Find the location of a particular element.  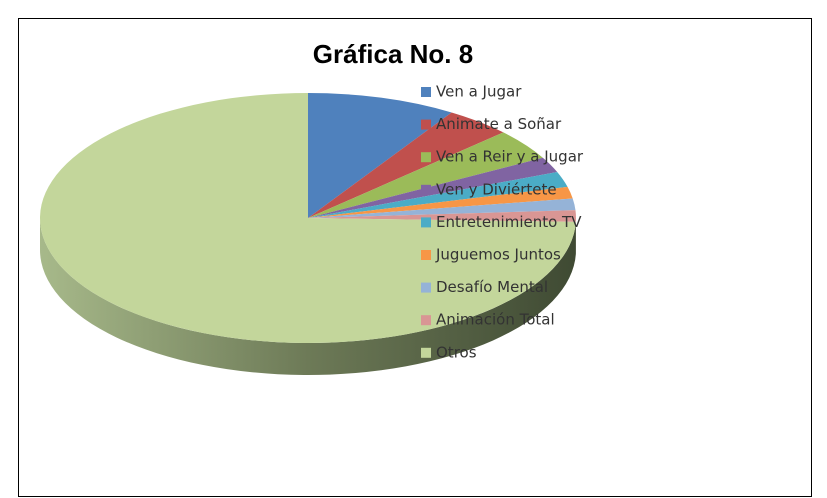

legend-label: Animación Total is located at coordinates (495, 320).